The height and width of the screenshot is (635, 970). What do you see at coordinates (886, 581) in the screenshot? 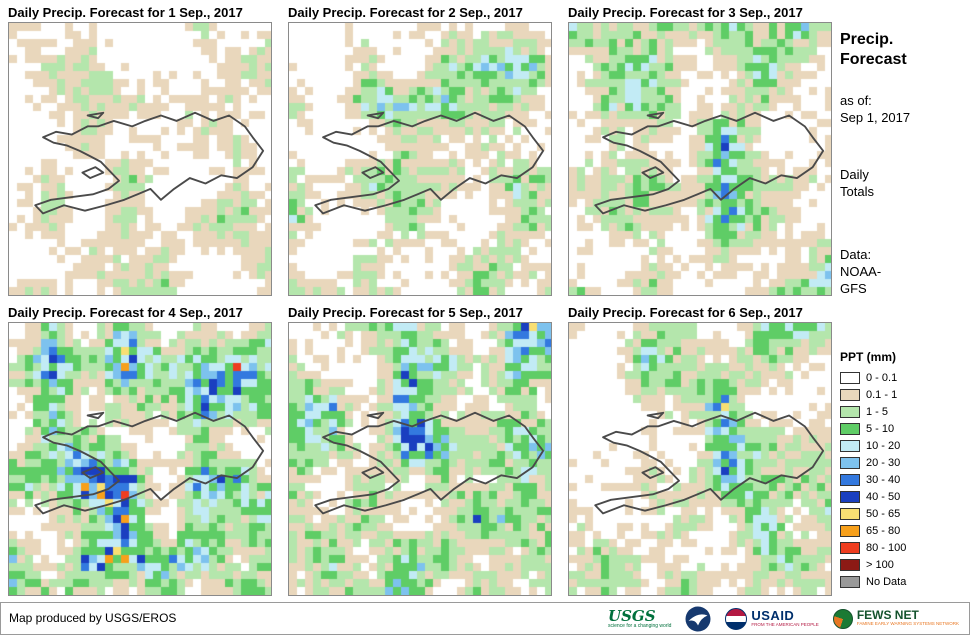
I see `legend-label: No Data` at bounding box center [886, 581].